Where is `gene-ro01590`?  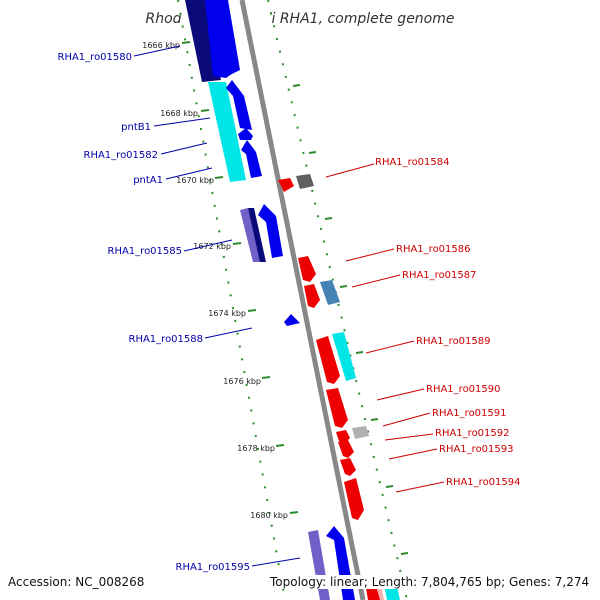 gene-ro01590 is located at coordinates (337, 408).